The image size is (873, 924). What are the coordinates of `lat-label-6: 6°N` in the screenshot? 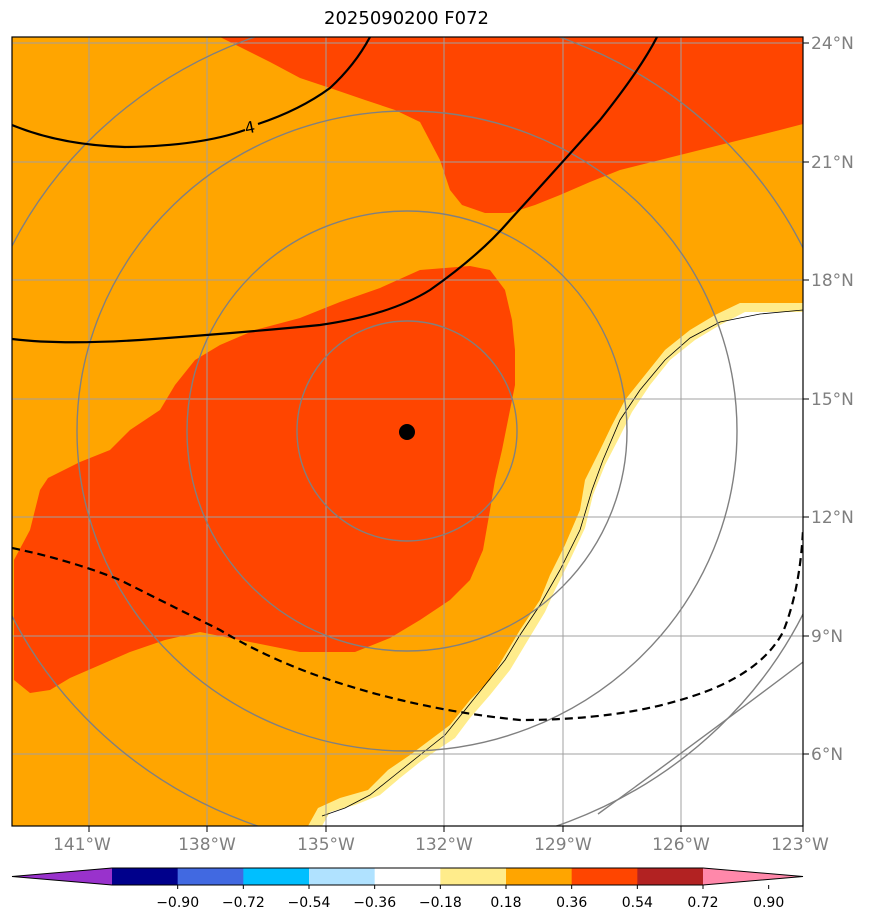 It's located at (827, 755).